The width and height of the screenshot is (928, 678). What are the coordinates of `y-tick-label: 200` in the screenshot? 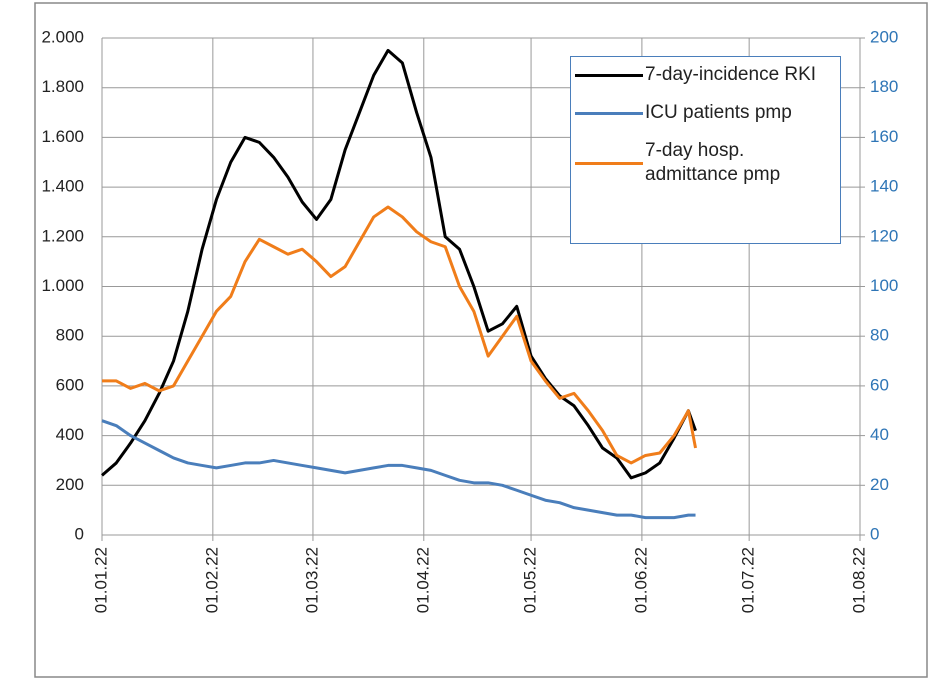 It's located at (70, 484).